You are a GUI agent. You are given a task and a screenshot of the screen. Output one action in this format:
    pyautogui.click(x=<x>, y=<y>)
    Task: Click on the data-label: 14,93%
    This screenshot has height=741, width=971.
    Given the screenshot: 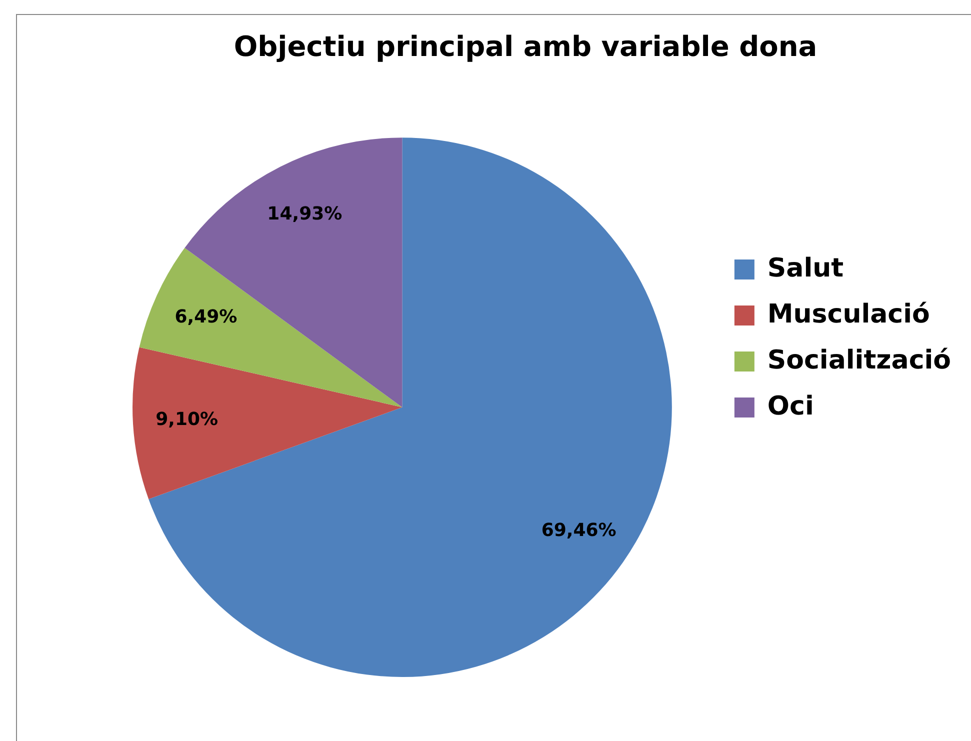 What is the action you would take?
    pyautogui.click(x=304, y=214)
    